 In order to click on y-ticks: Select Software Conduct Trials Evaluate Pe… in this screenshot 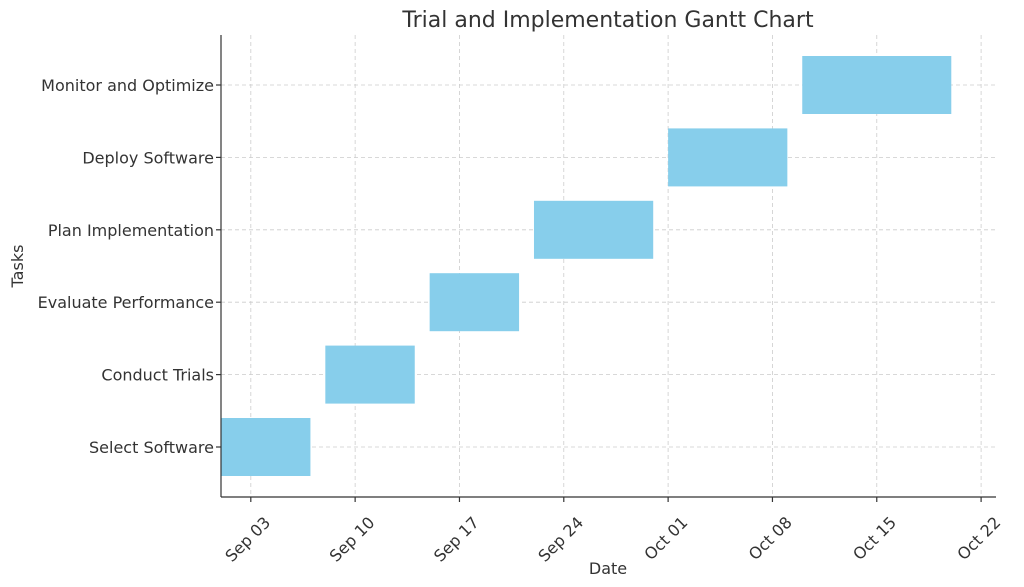, I will do `click(129, 266)`.